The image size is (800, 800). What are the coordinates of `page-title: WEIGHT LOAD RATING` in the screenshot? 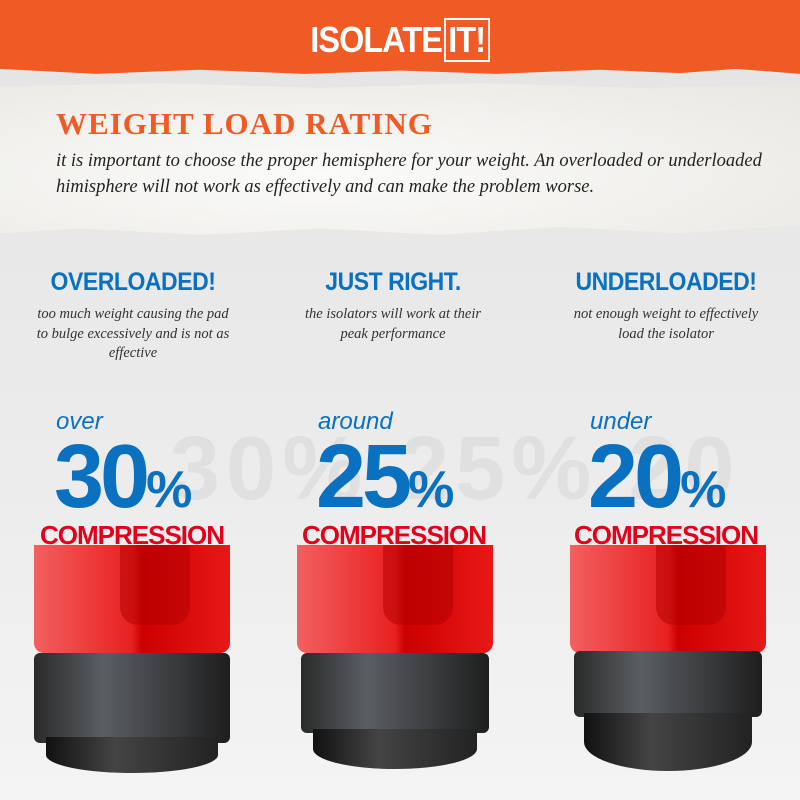 It's located at (244, 123).